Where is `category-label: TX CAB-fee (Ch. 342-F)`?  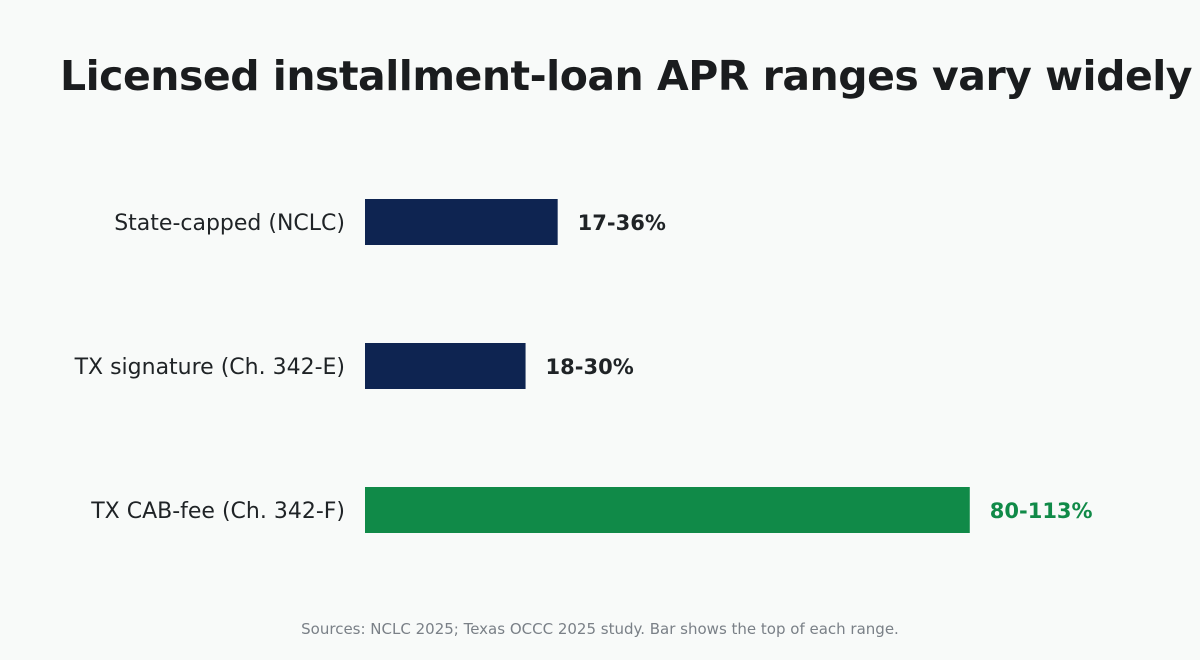
category-label: TX CAB-fee (Ch. 342-F) is located at coordinates (217, 511).